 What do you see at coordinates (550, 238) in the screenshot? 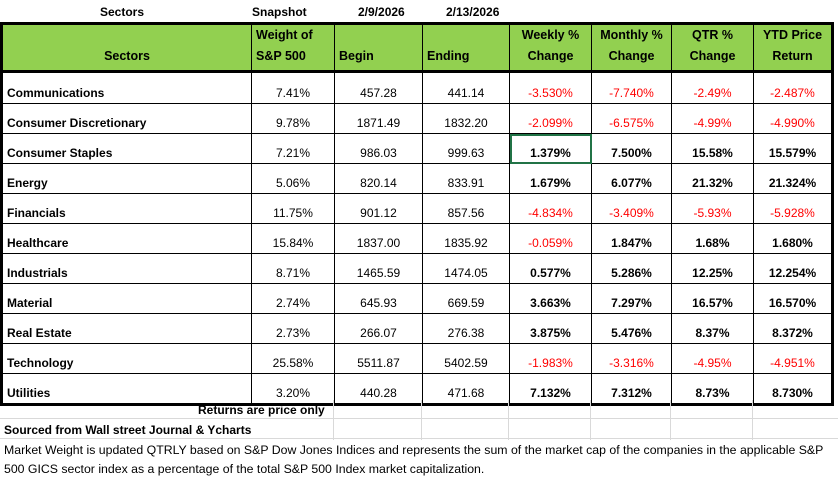
I see `cell-weekly: -0.059%` at bounding box center [550, 238].